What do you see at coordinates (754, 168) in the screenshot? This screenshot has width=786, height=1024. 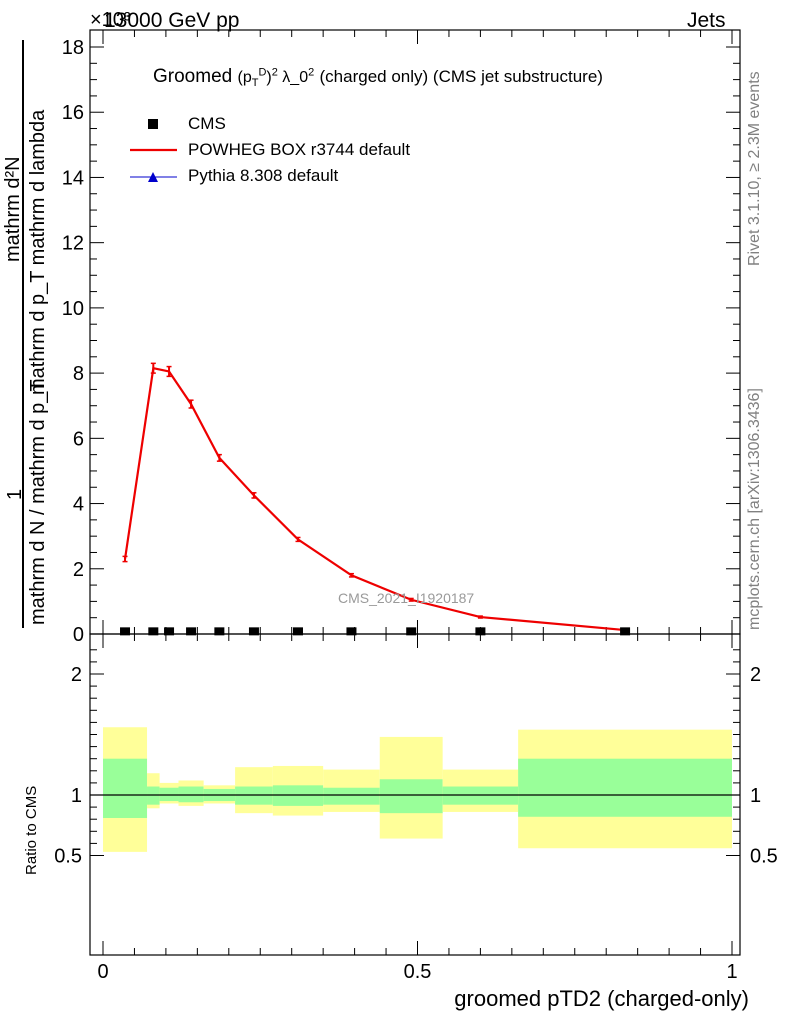 I see `rivet-label: Rivet 3.1.10, ≥ 2.3M events` at bounding box center [754, 168].